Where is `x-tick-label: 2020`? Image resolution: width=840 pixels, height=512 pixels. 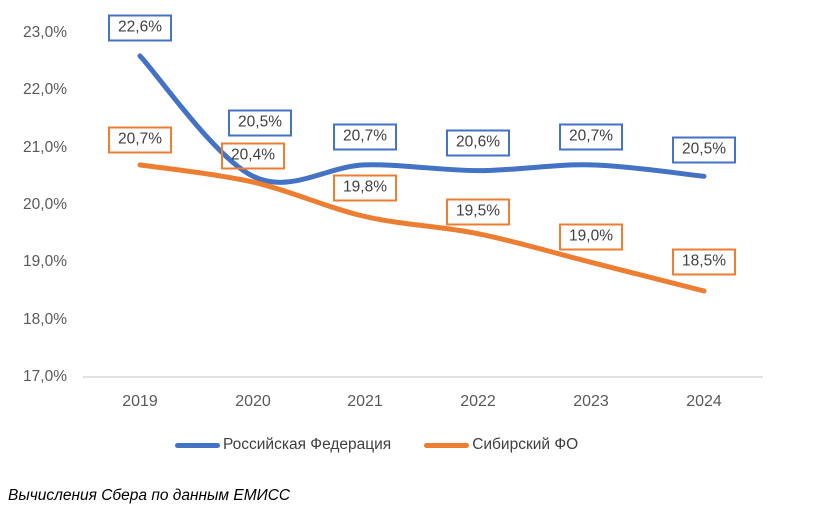 x-tick-label: 2020 is located at coordinates (253, 401).